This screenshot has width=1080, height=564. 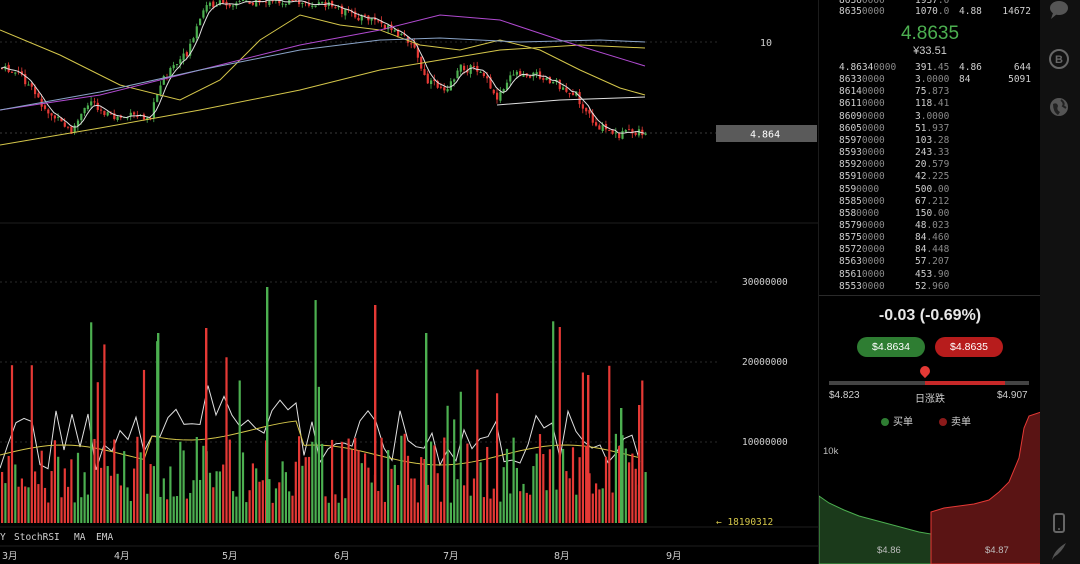 I want to click on globe-icon, so click(x=1059, y=107).